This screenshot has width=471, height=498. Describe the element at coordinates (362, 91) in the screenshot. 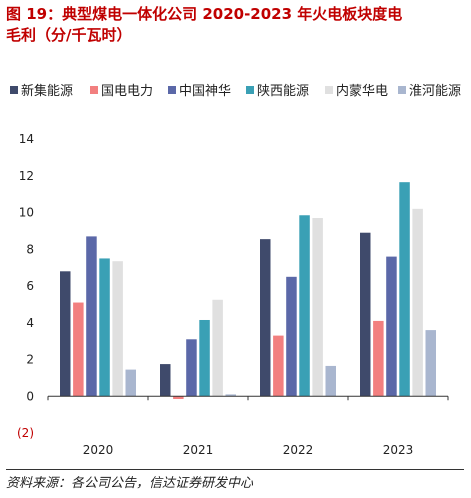

I see `legend-label: 内蒙华电` at that location.